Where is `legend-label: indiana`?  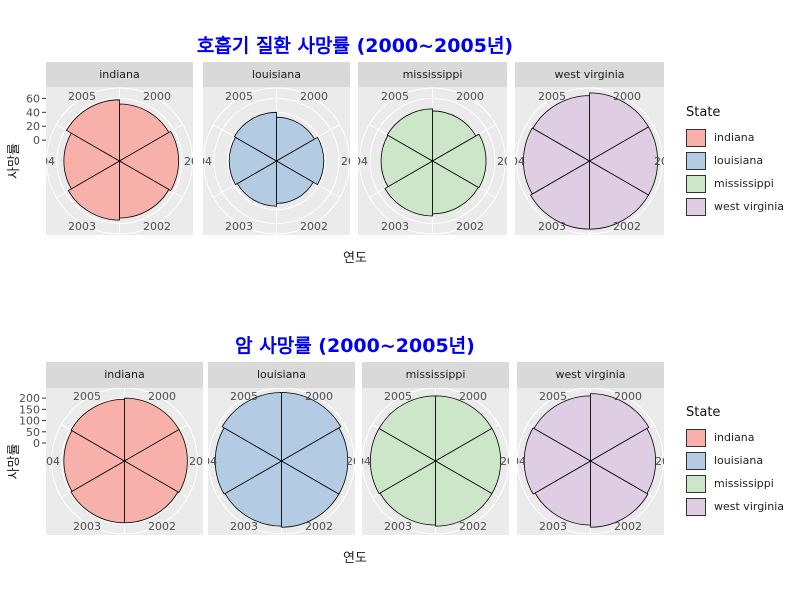
legend-label: indiana is located at coordinates (734, 137).